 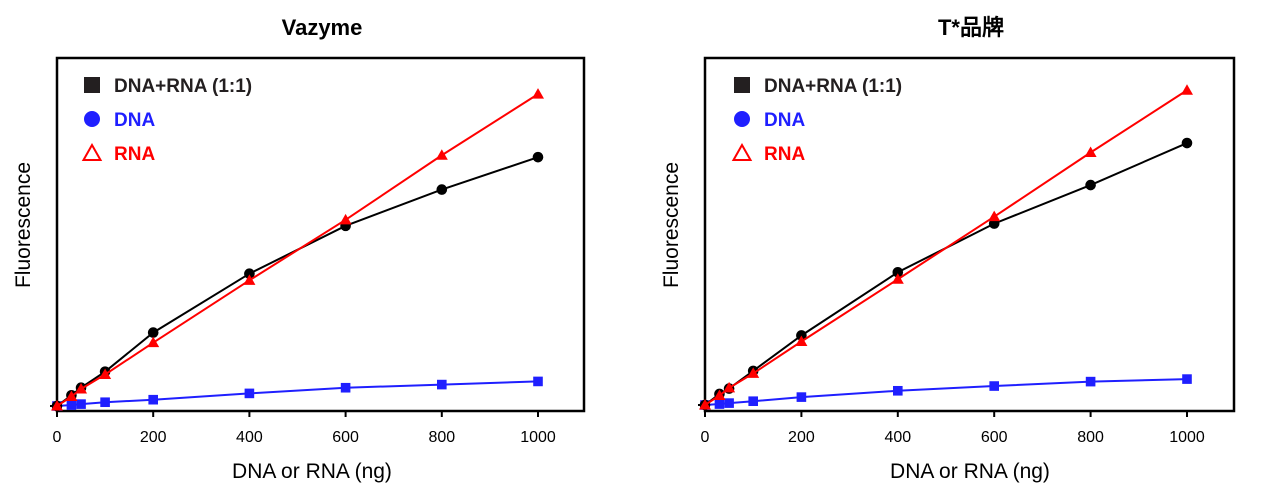 I want to click on chart-title: Vazyme, so click(x=322, y=27).